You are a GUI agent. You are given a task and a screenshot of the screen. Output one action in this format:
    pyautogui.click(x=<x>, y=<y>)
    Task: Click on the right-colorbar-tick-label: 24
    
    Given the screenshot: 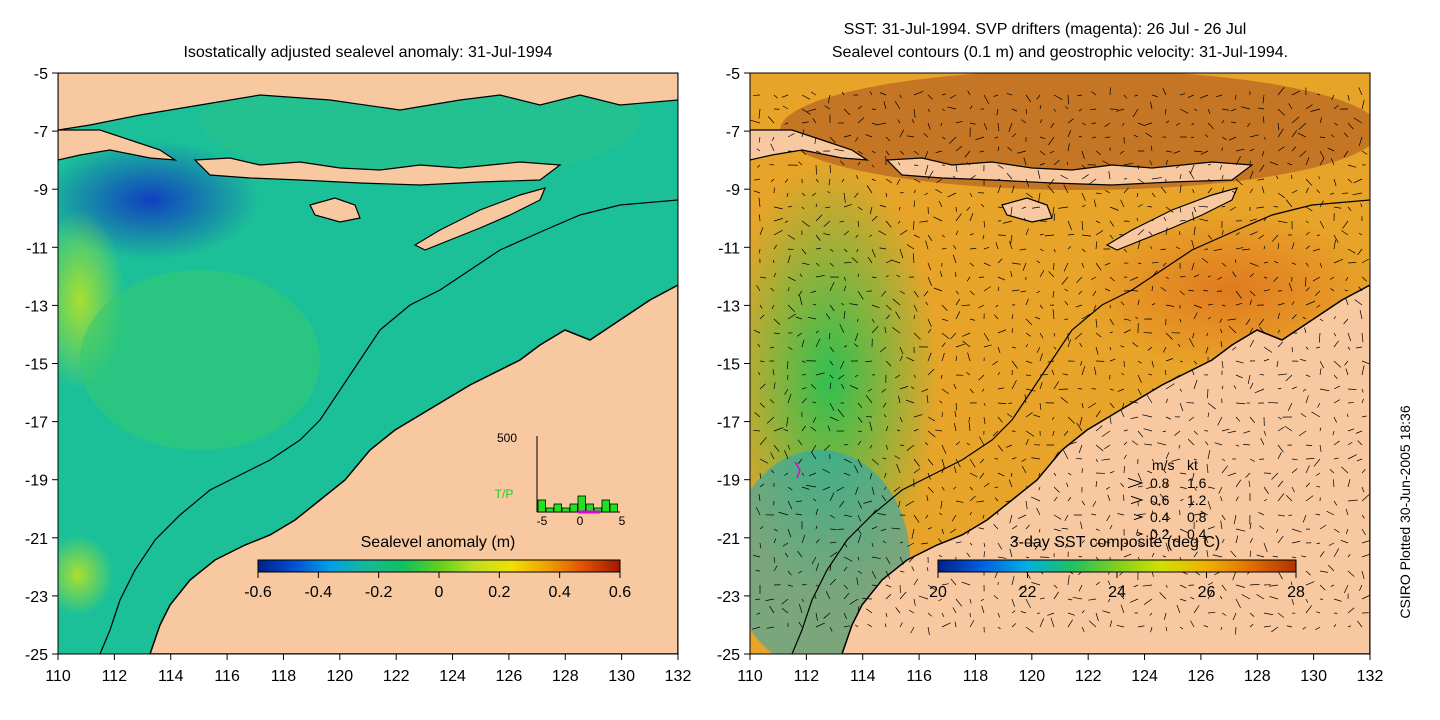 What is the action you would take?
    pyautogui.click(x=1117, y=592)
    